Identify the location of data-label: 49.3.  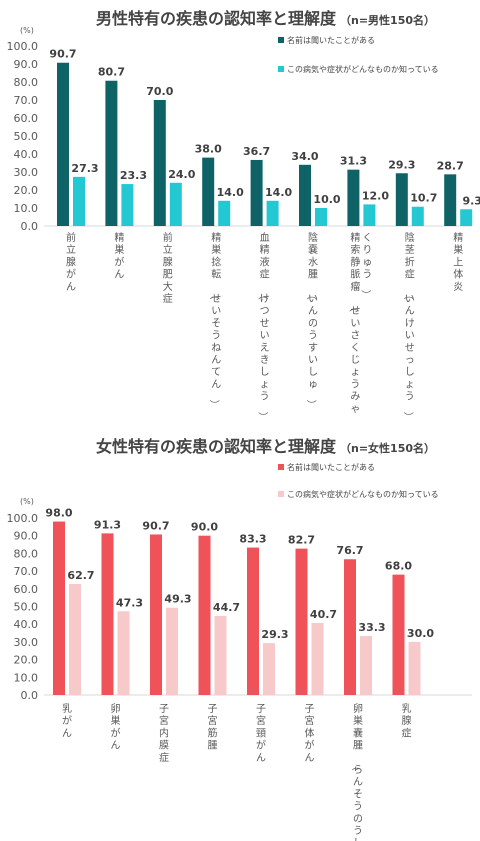
(177, 599).